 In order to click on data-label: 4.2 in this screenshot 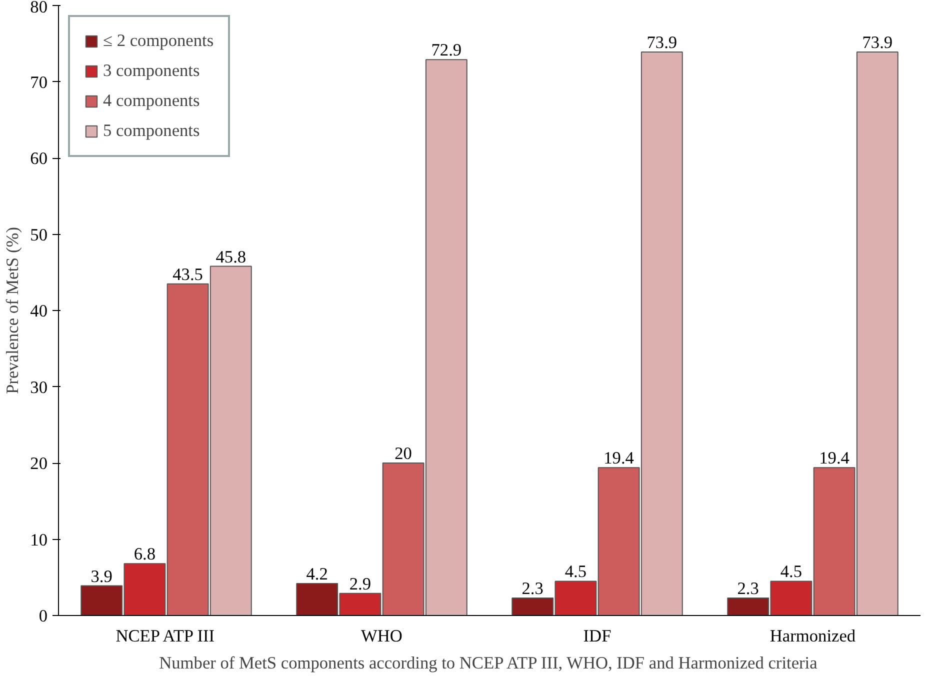, I will do `click(317, 574)`.